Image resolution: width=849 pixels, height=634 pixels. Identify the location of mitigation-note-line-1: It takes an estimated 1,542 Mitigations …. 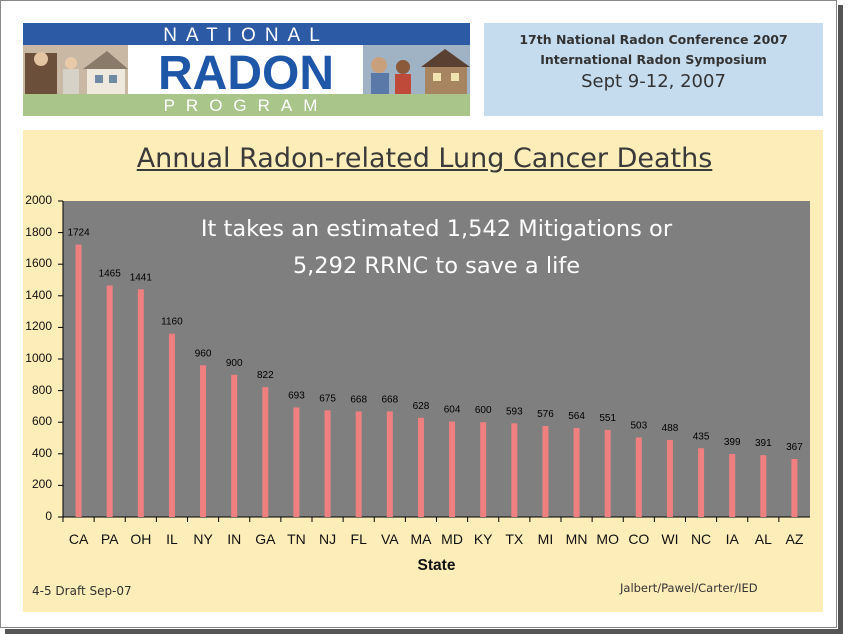
(436, 229).